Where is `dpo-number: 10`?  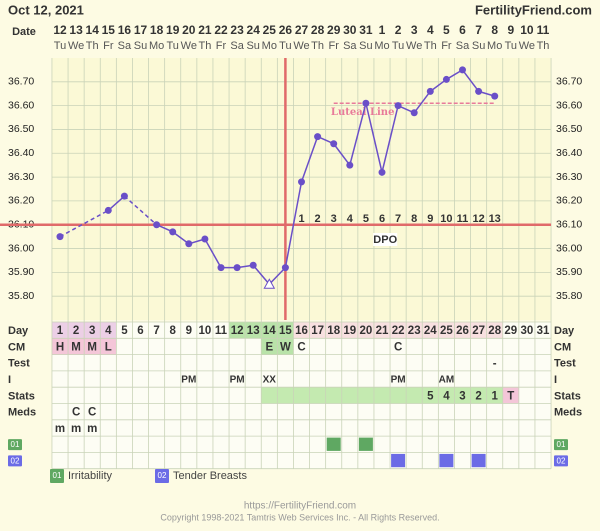
dpo-number: 10 is located at coordinates (446, 219).